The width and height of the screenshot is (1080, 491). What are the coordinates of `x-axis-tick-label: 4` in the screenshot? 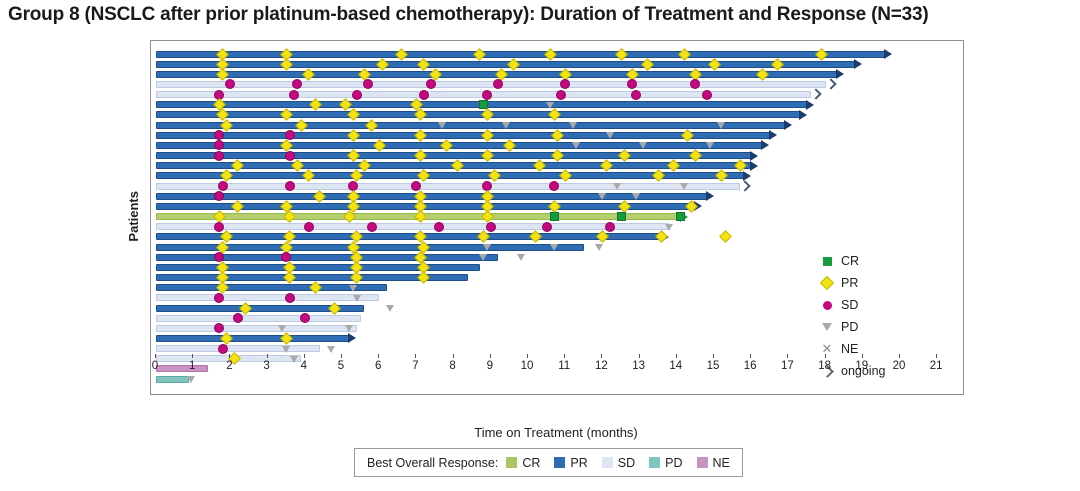 It's located at (303, 366).